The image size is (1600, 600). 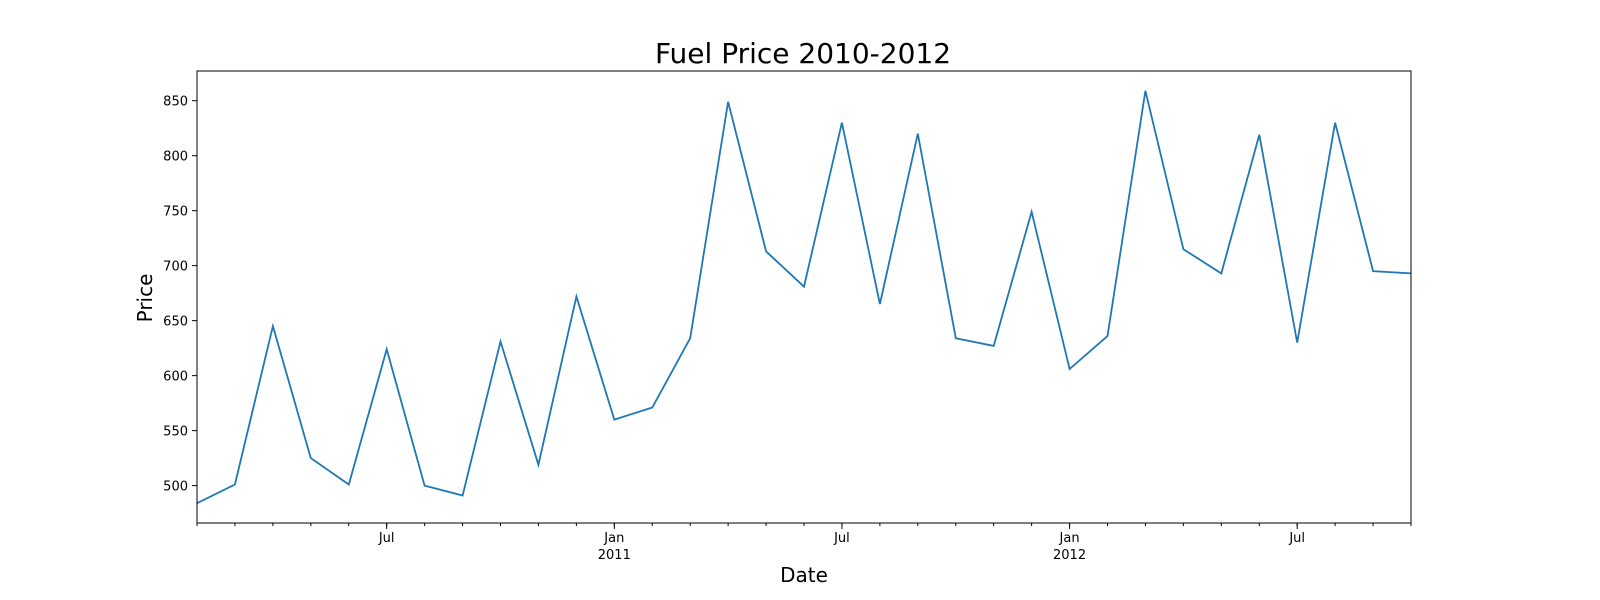 I want to click on y-tick-label: 700, so click(x=175, y=267).